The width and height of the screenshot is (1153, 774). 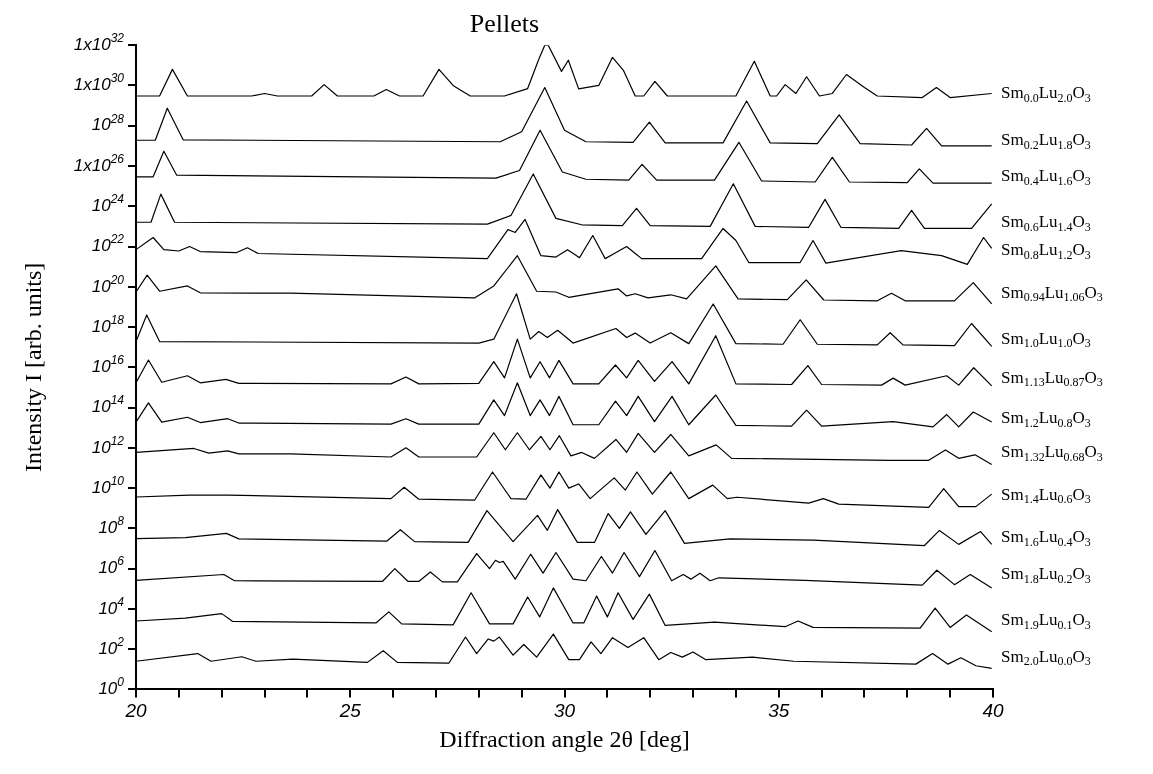 I want to click on y-axis-title: Intensity I [arb. units], so click(x=32, y=367).